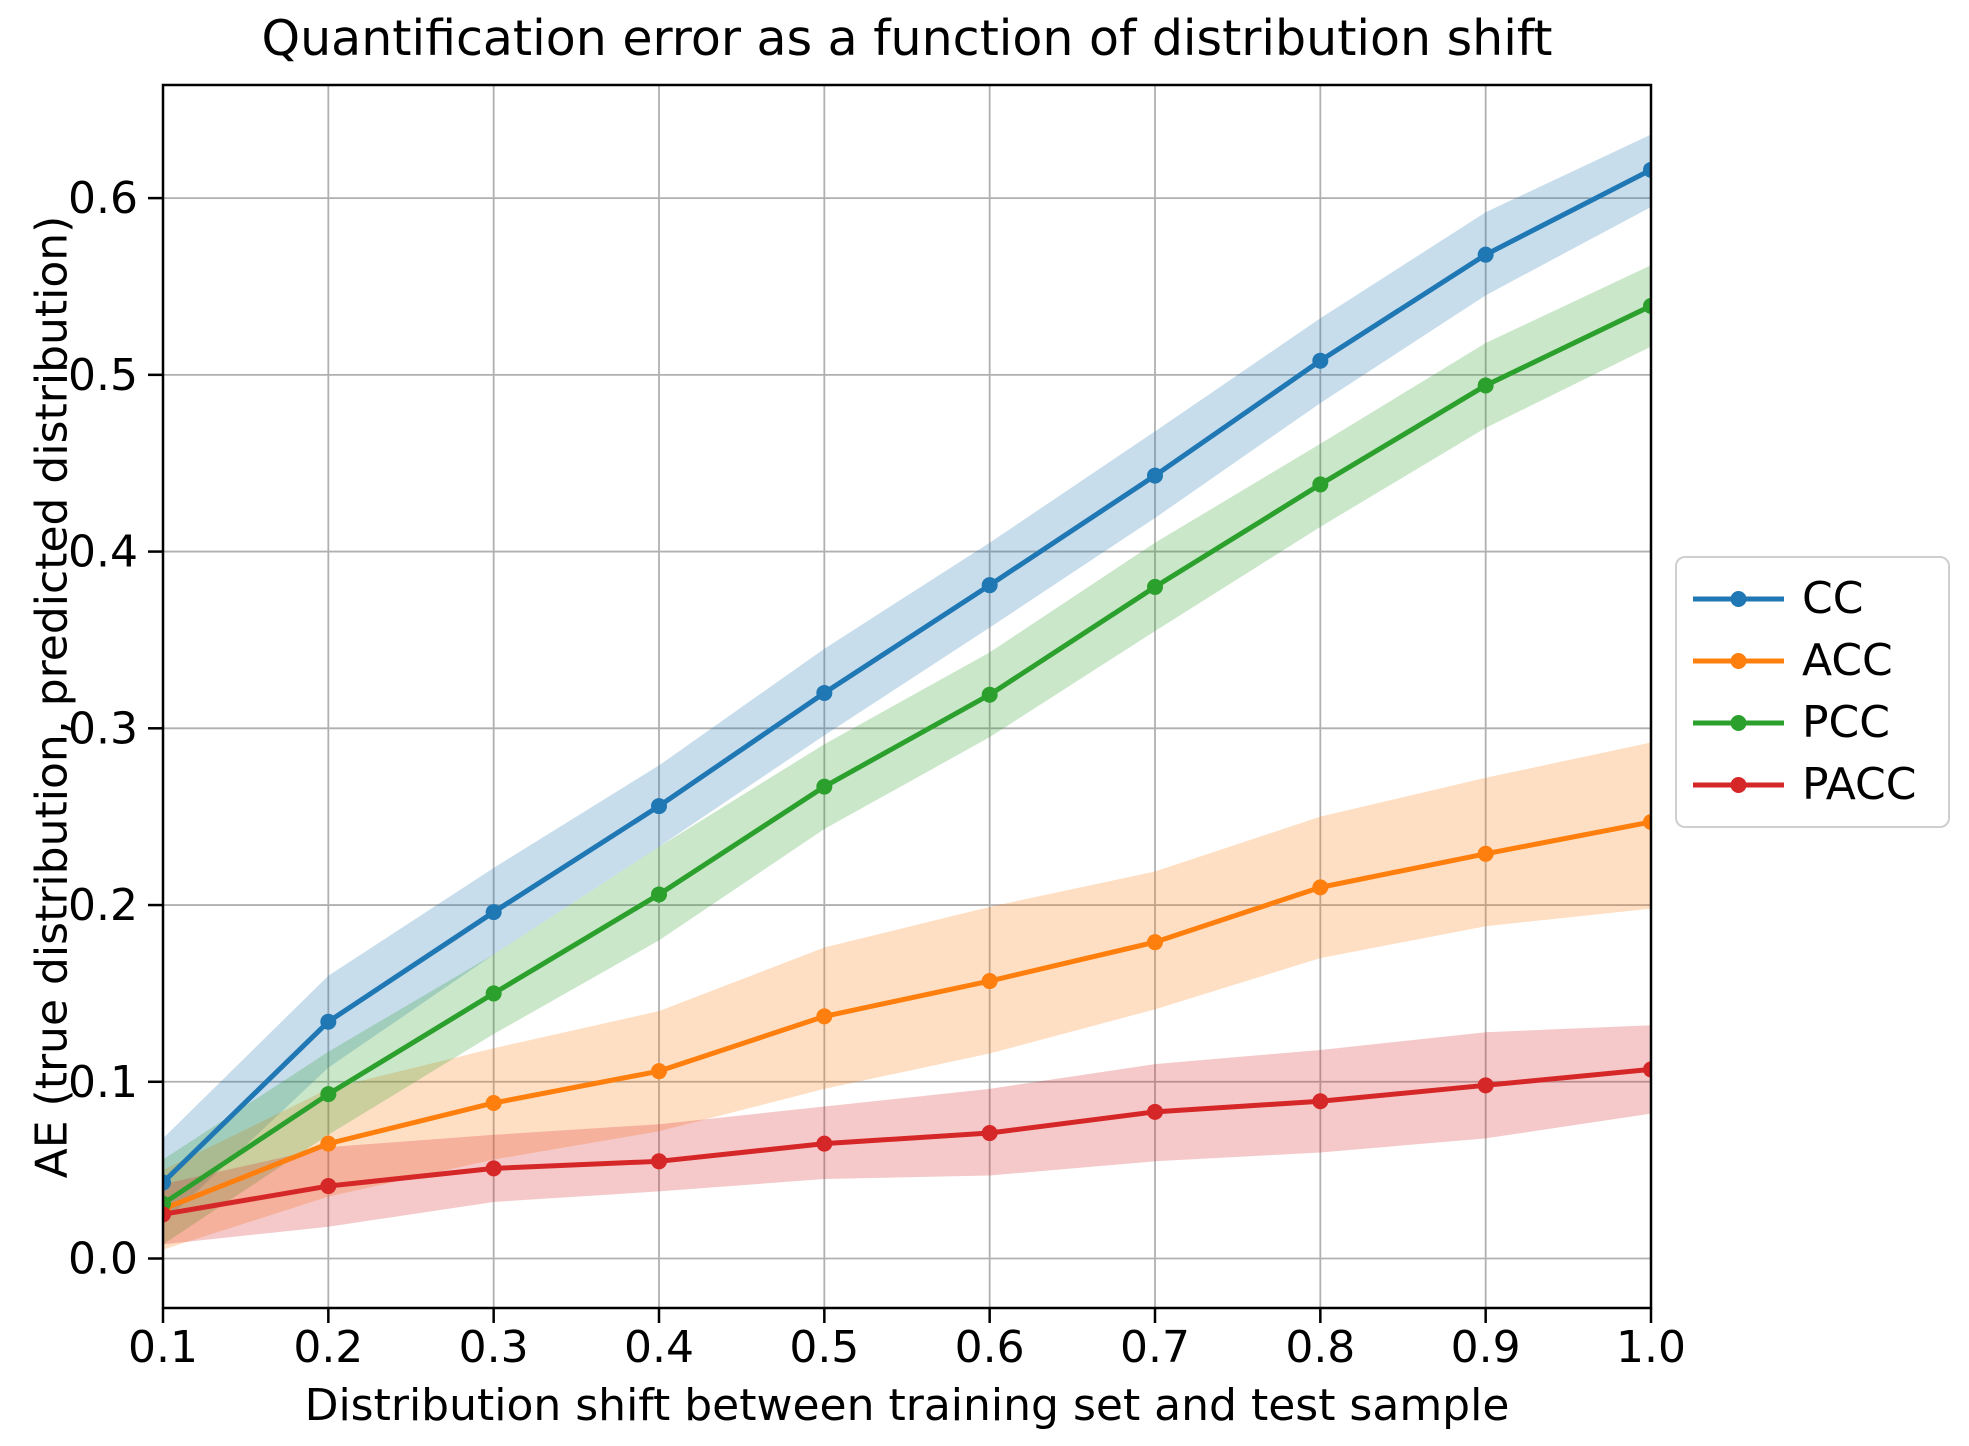 This screenshot has width=1969, height=1446. Describe the element at coordinates (1859, 784) in the screenshot. I see `legend-label: PACC` at that location.